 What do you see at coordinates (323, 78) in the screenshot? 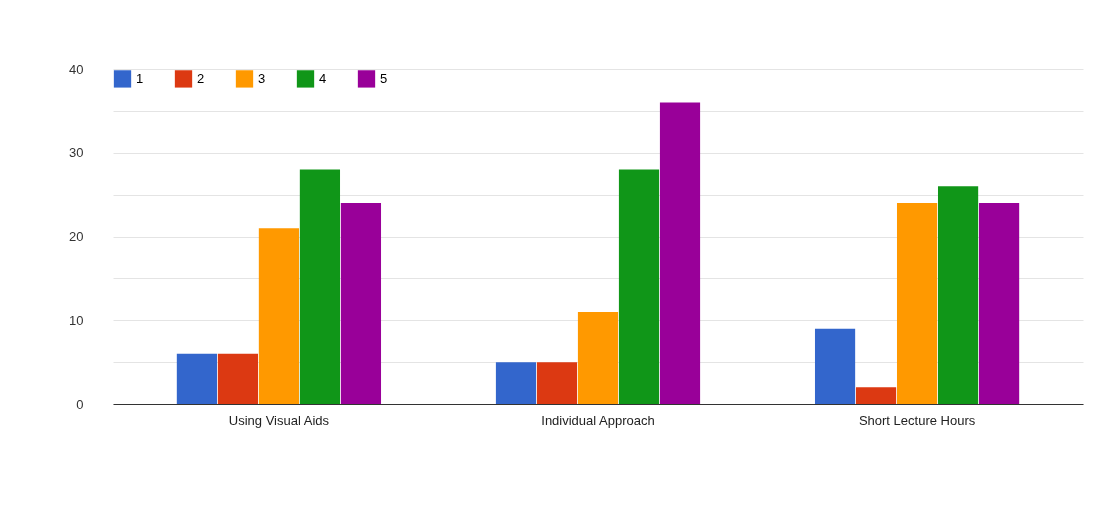
I see `legend-label: 4` at bounding box center [323, 78].